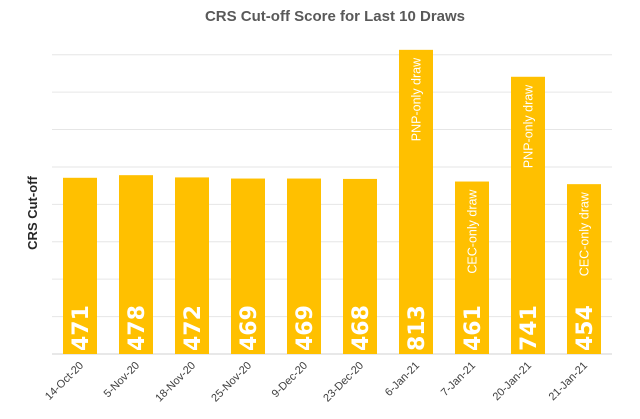  What do you see at coordinates (458, 379) in the screenshot?
I see `x-tick-label: 7-Jan-21` at bounding box center [458, 379].